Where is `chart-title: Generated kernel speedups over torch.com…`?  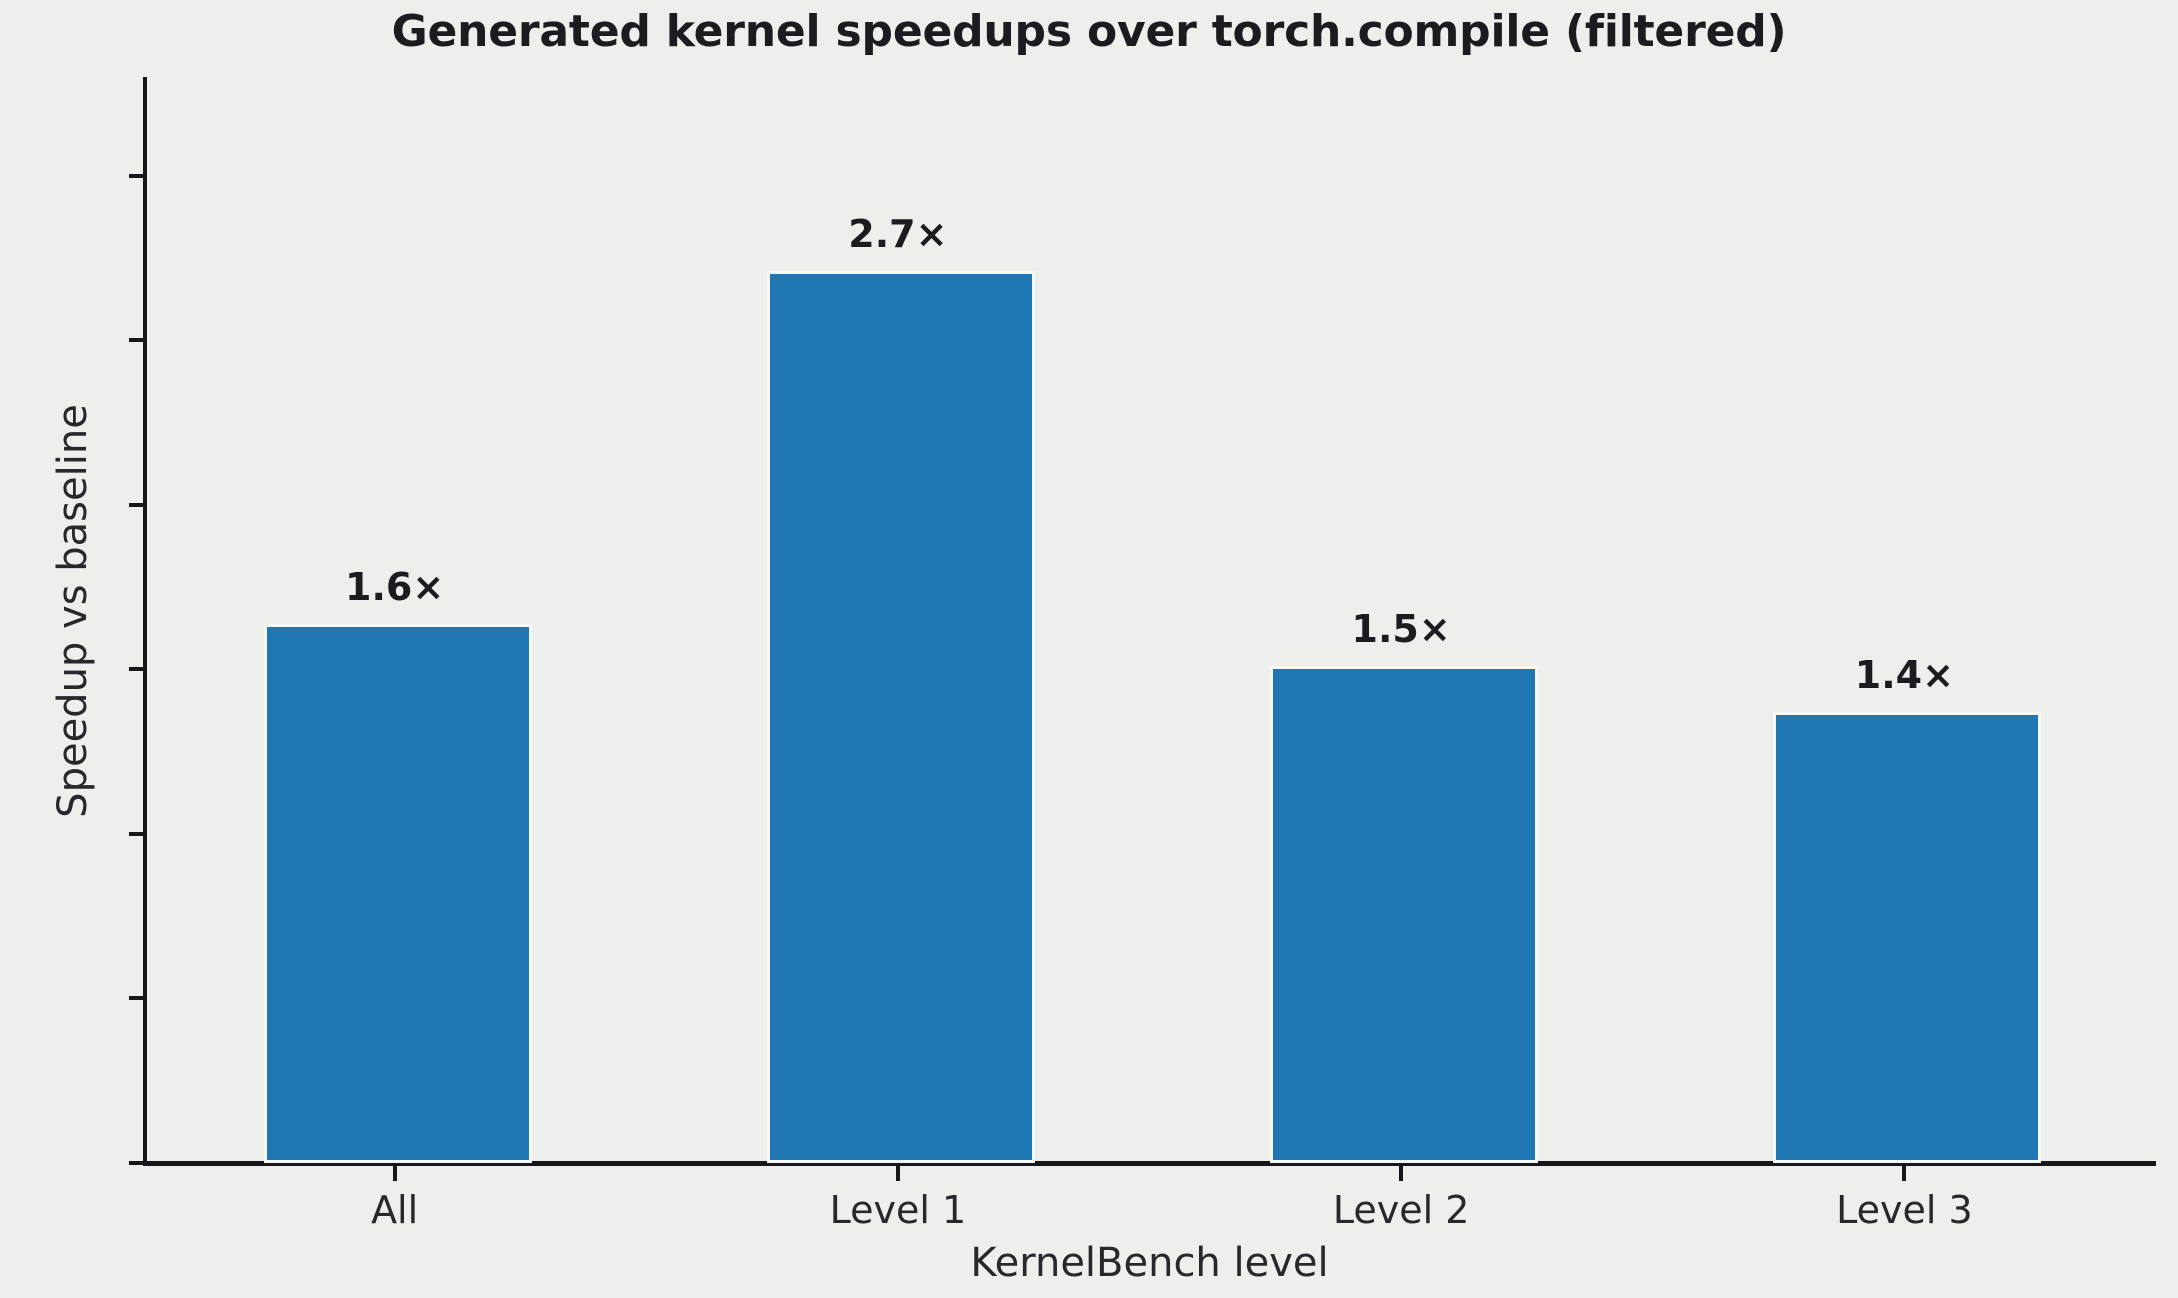 chart-title: Generated kernel speedups over torch.com… is located at coordinates (1089, 31).